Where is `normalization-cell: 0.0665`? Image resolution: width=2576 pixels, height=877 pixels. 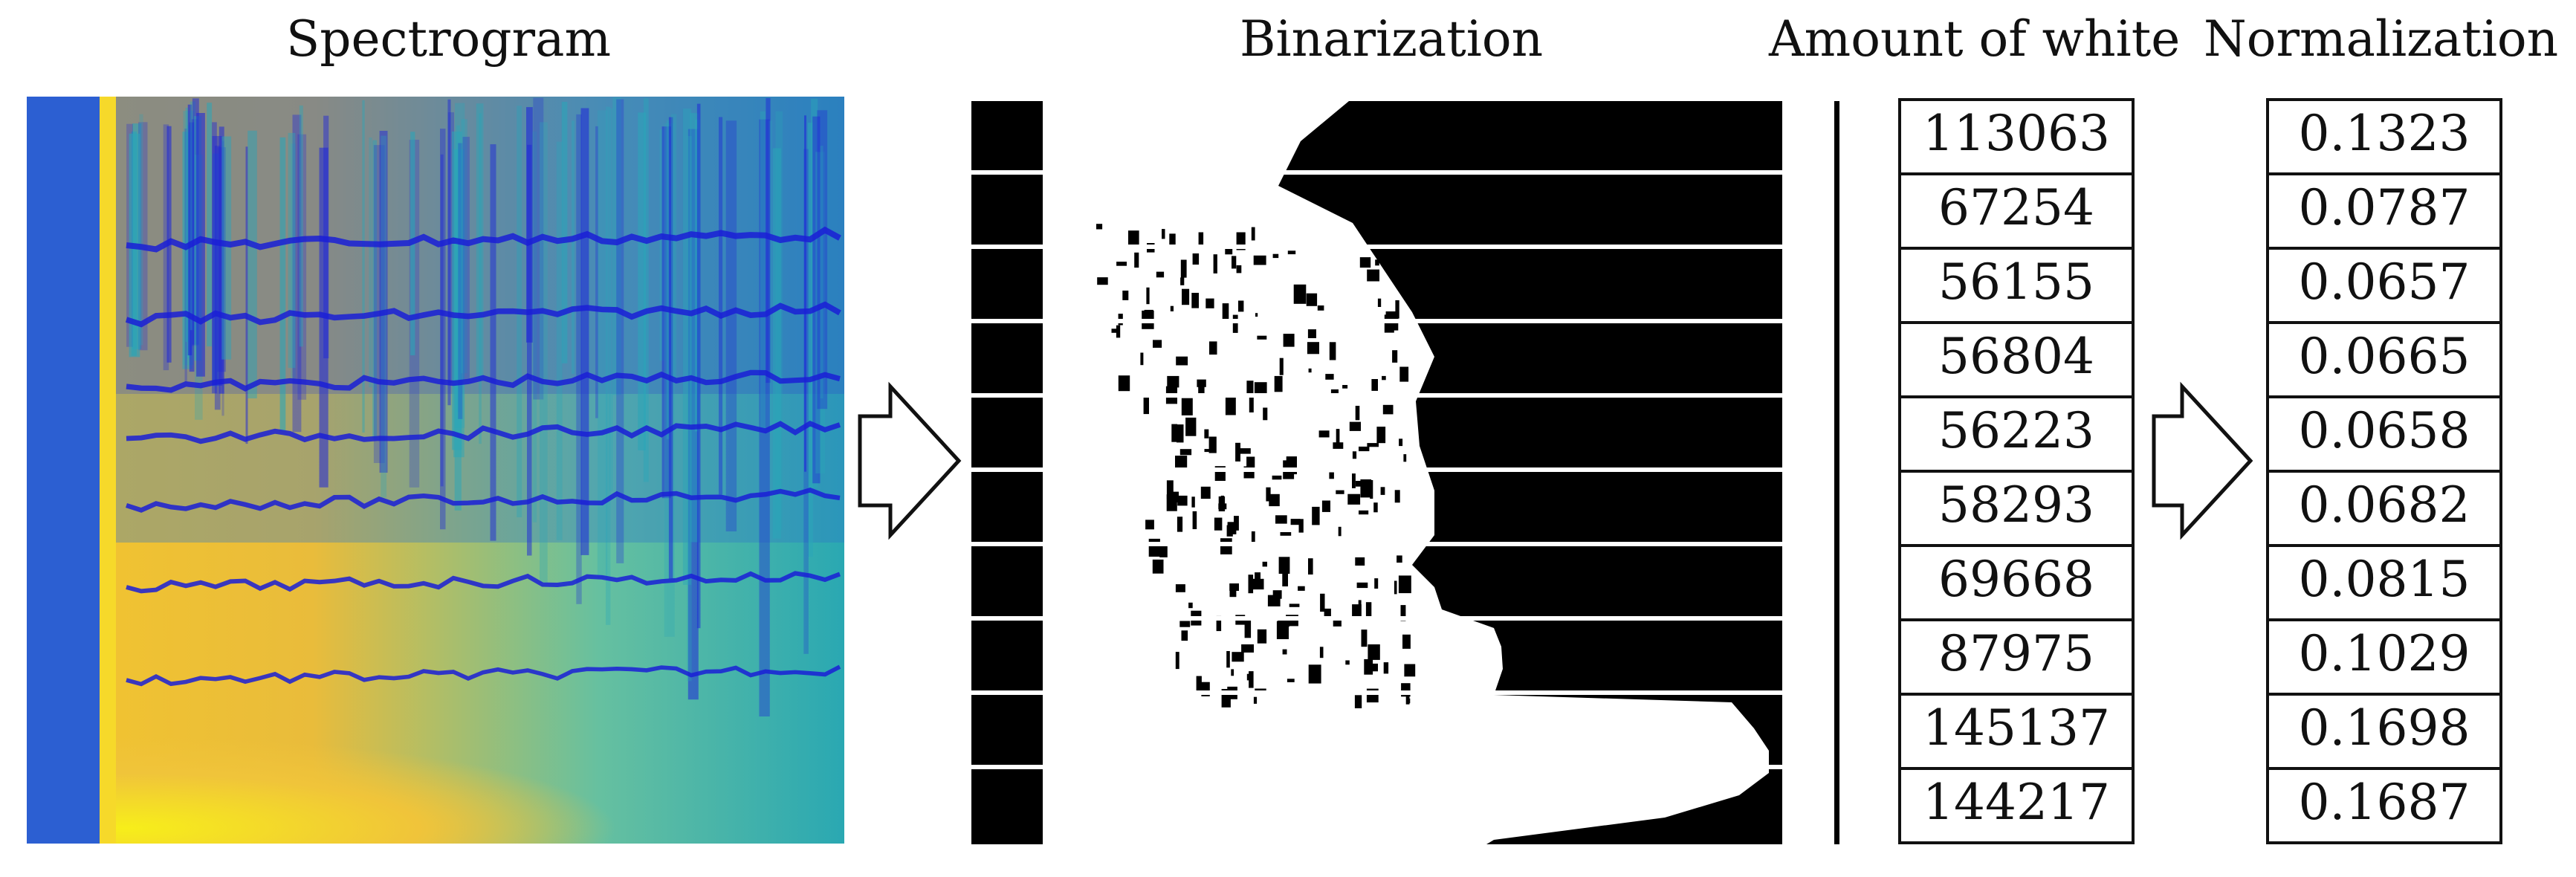 normalization-cell: 0.0665 is located at coordinates (2384, 359).